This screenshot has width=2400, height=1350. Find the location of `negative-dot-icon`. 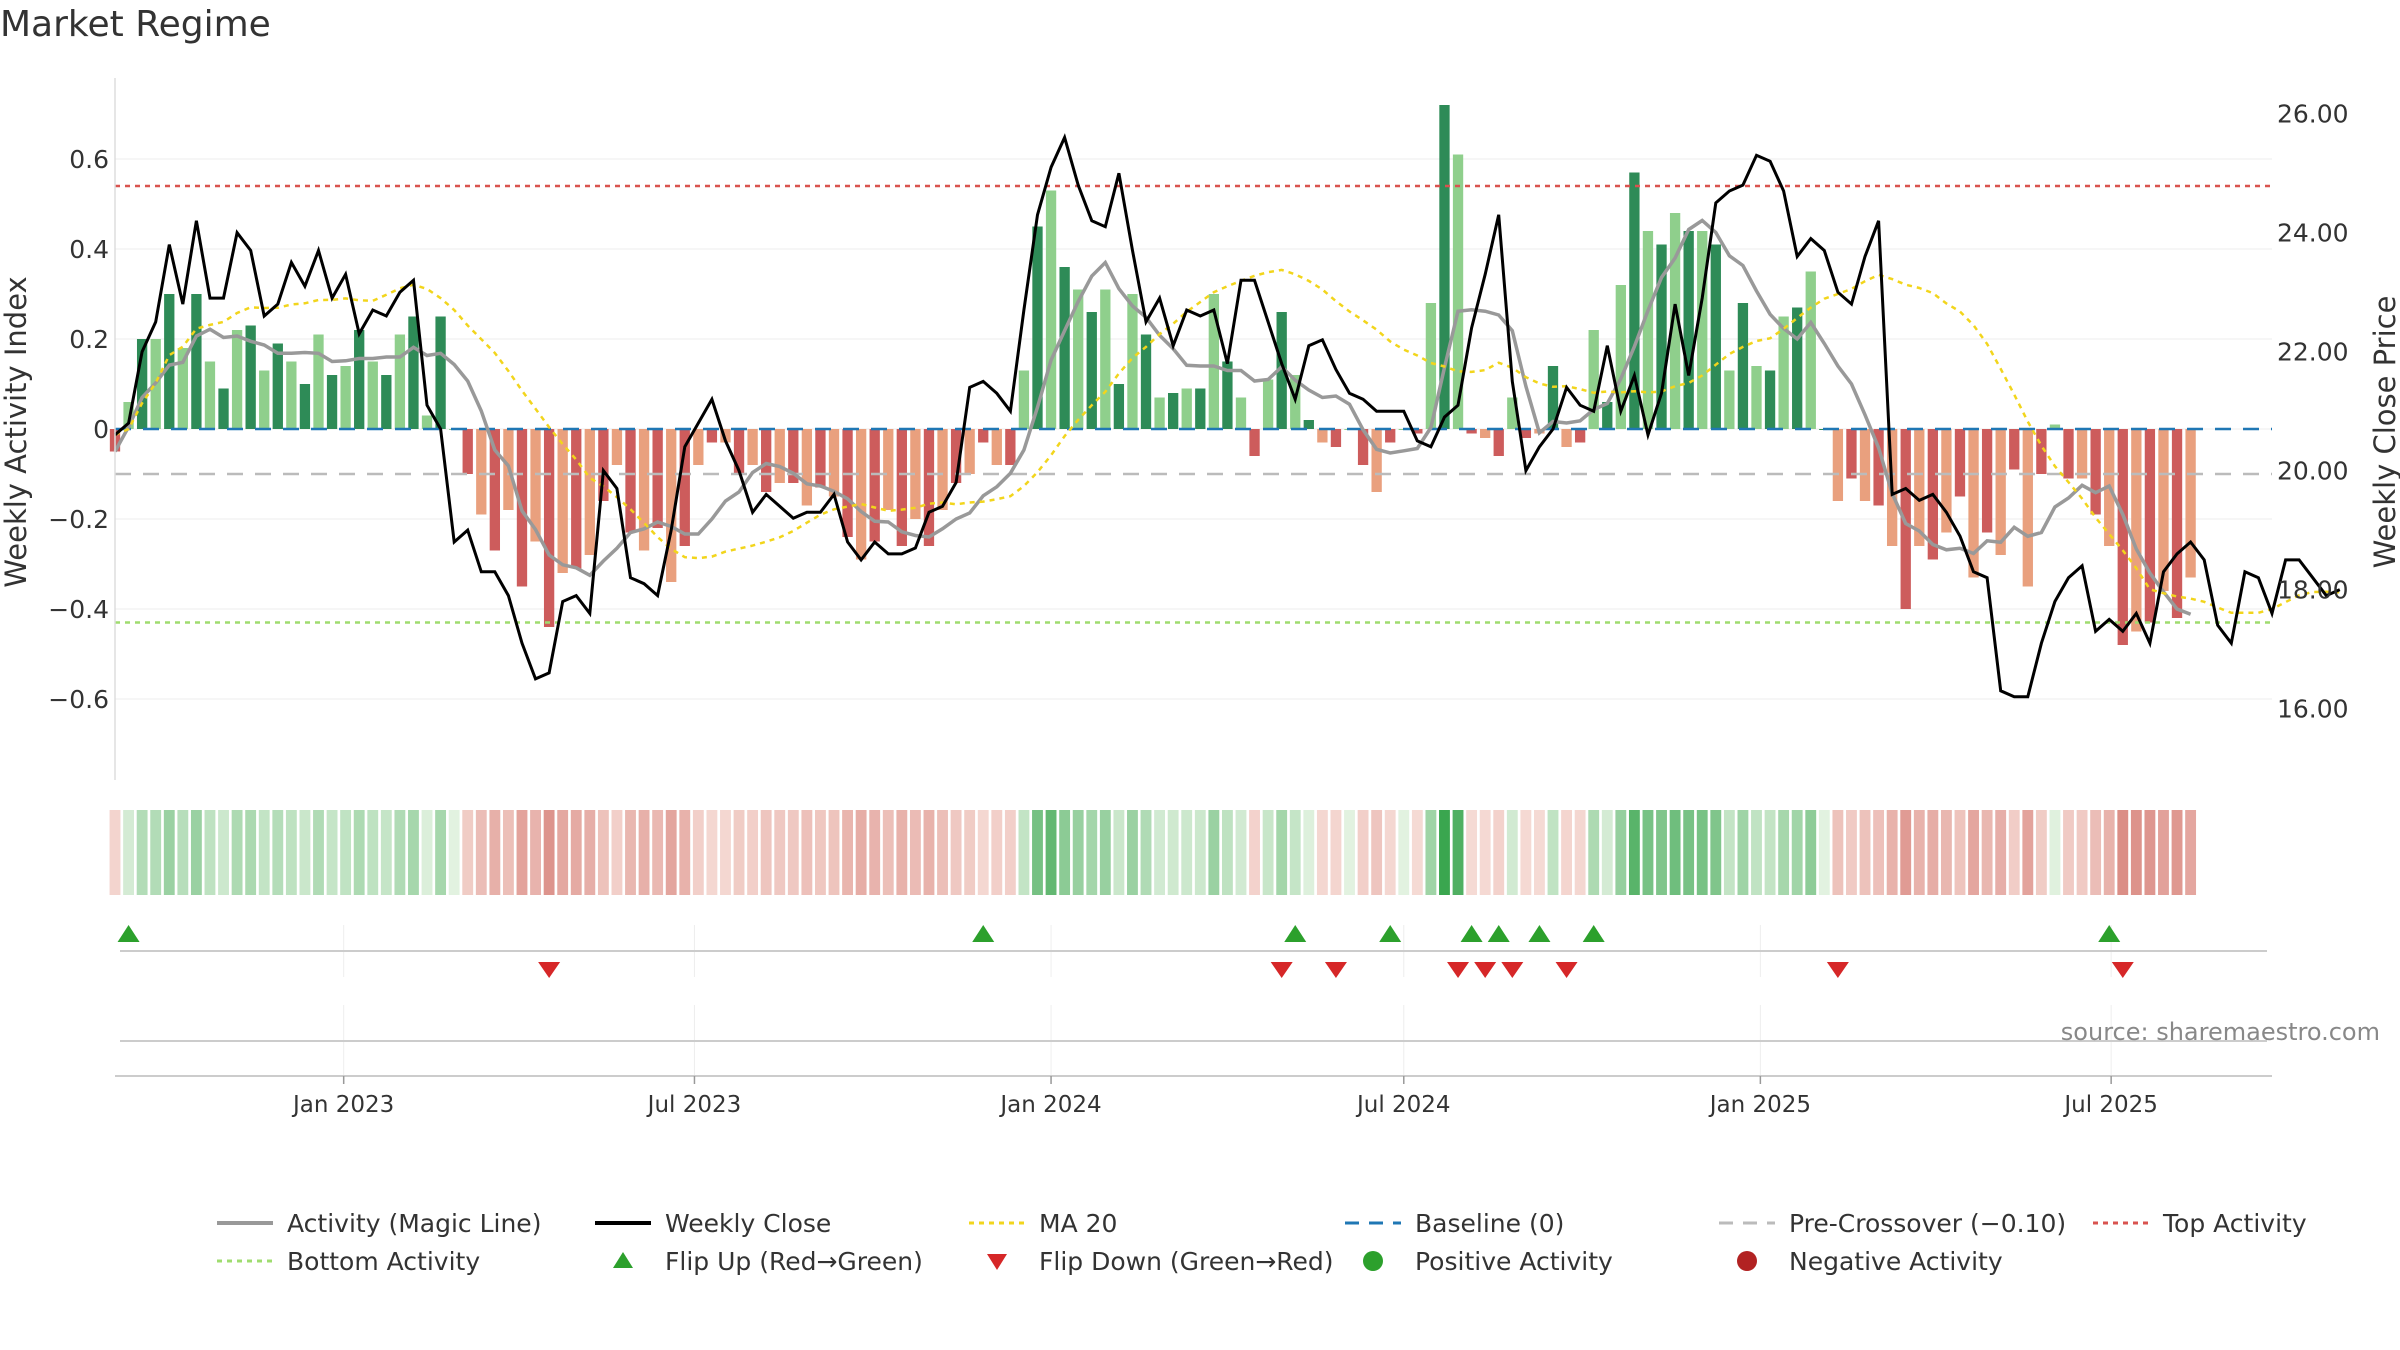

negative-dot-icon is located at coordinates (1747, 1261).